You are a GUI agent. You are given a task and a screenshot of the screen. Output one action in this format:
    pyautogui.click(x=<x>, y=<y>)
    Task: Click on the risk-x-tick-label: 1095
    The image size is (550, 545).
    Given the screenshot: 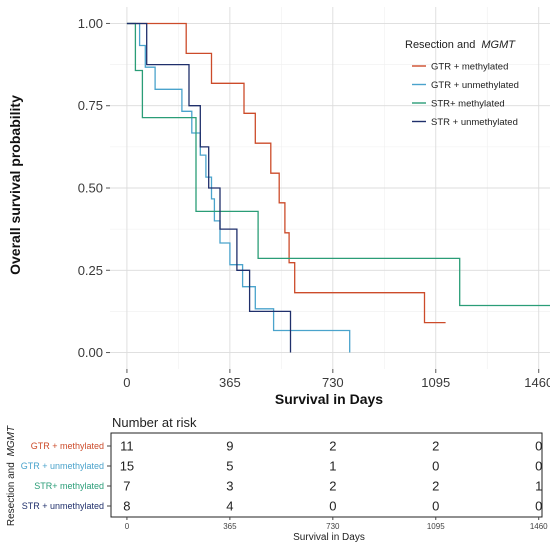 What is the action you would take?
    pyautogui.click(x=436, y=526)
    